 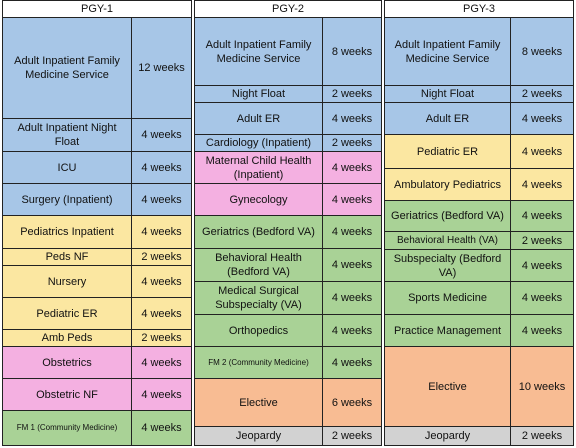 What do you see at coordinates (67, 200) in the screenshot?
I see `rotation-cell: Surgery (Inpatient)` at bounding box center [67, 200].